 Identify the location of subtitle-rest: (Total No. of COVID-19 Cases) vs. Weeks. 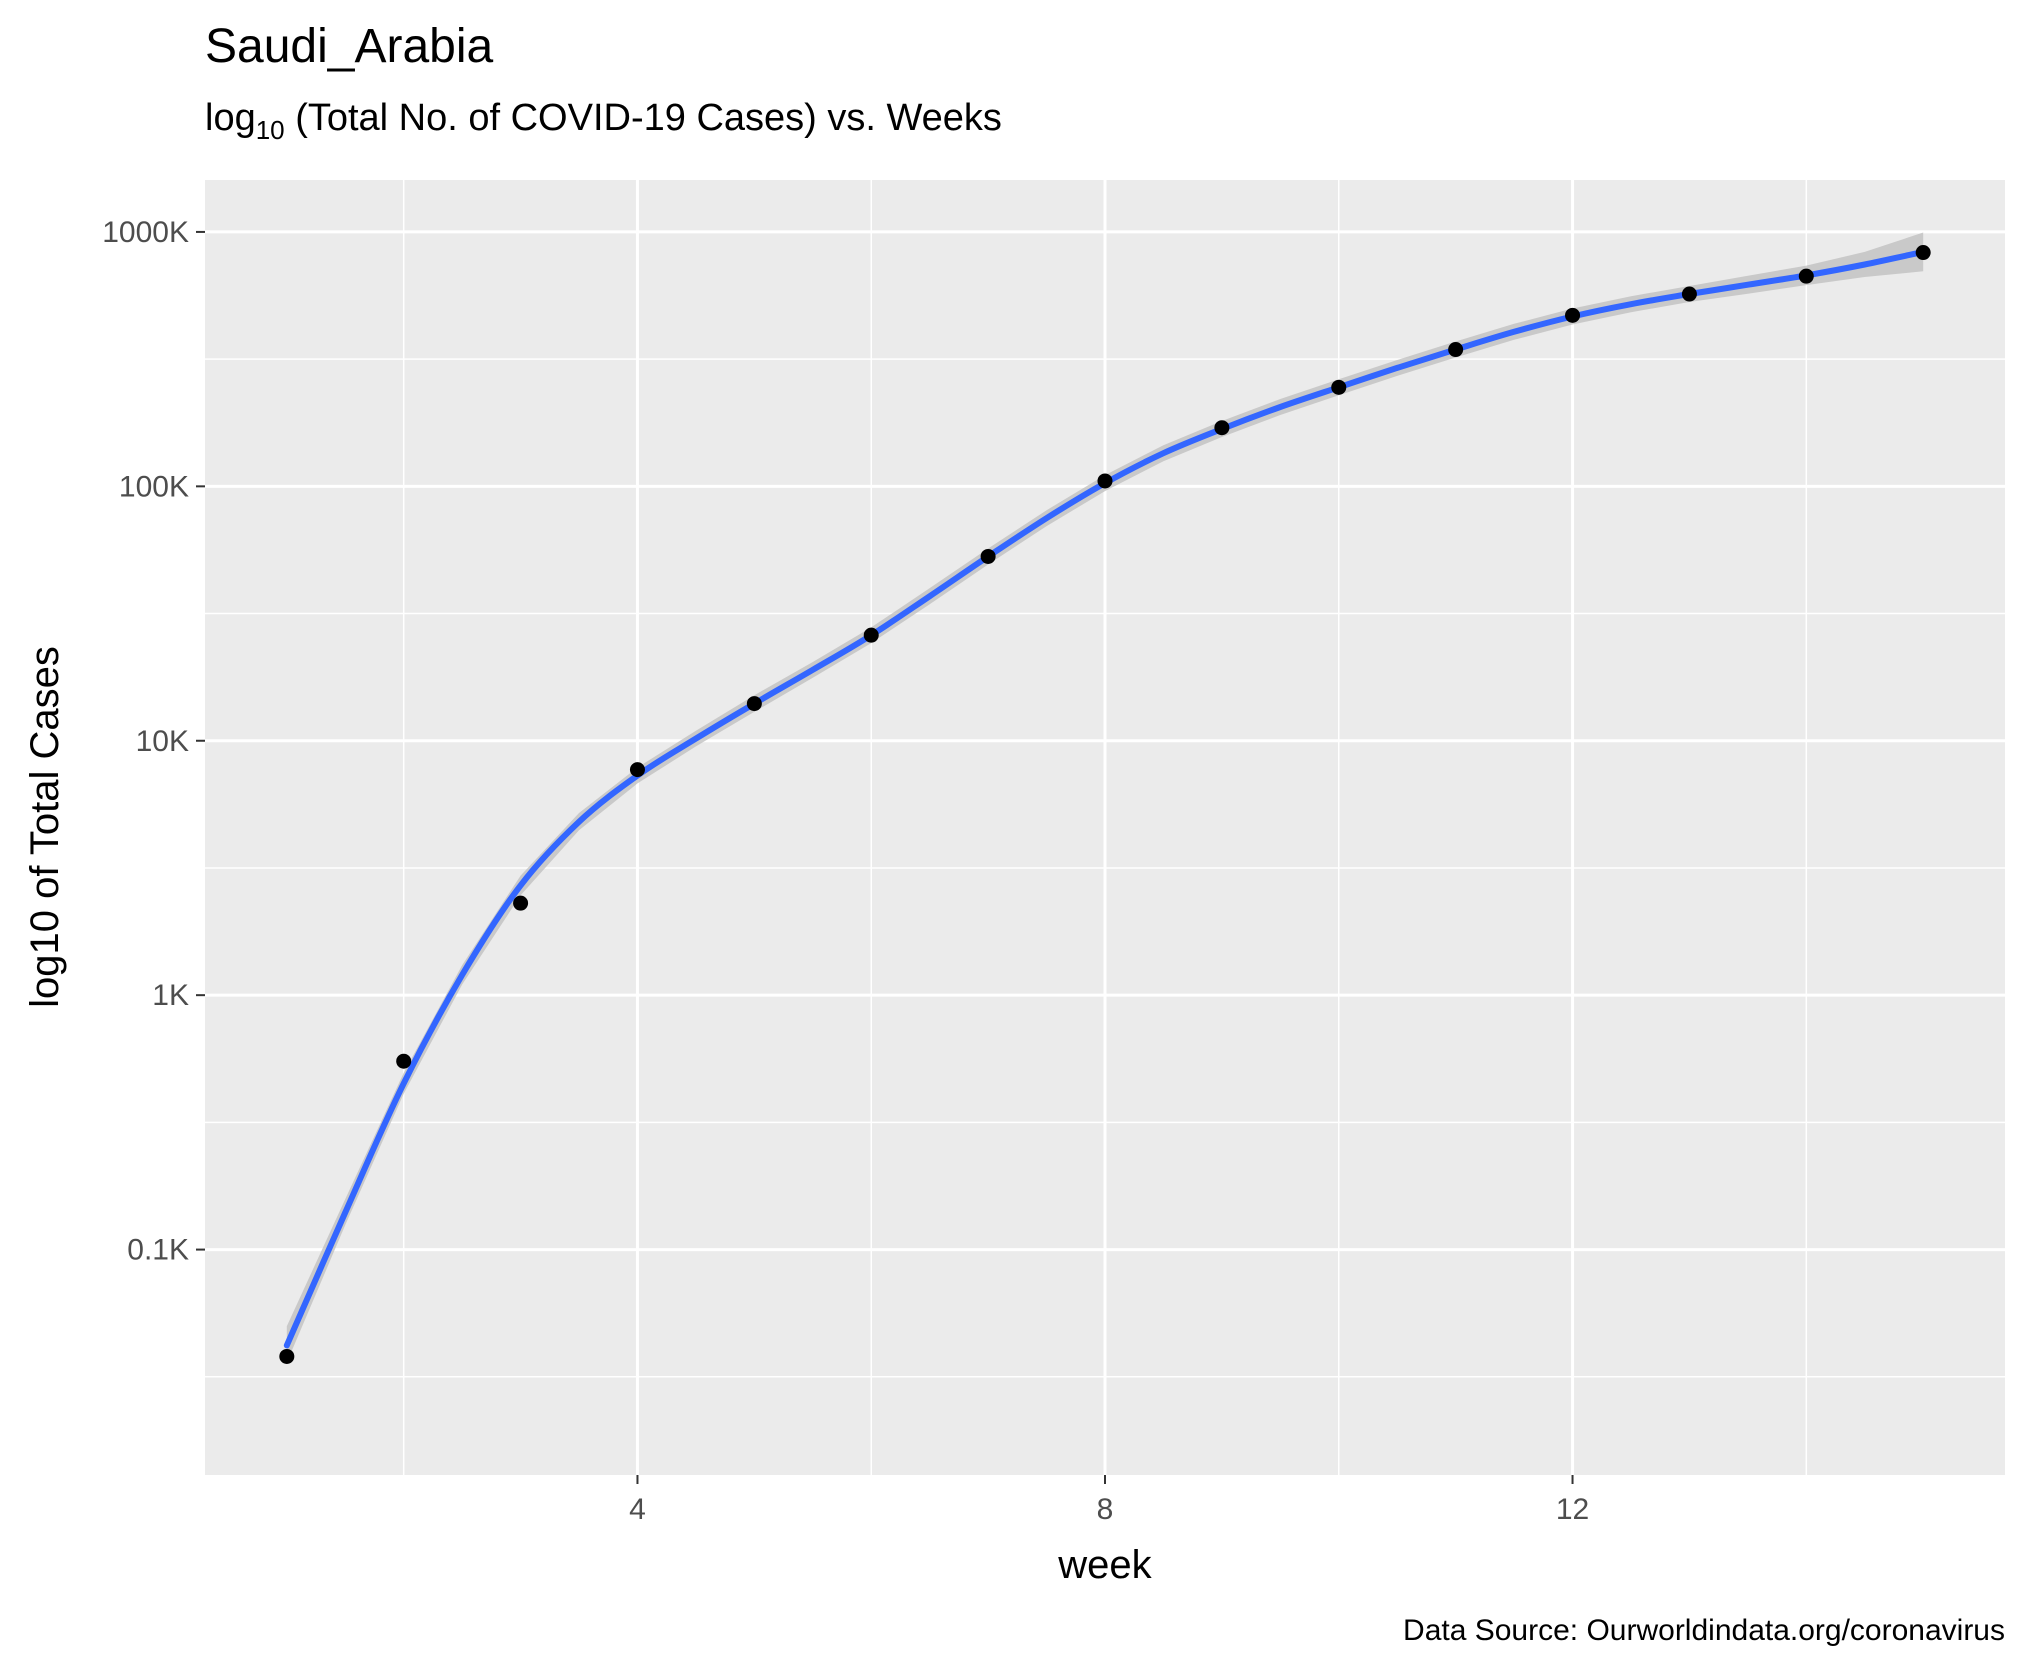
(643, 118).